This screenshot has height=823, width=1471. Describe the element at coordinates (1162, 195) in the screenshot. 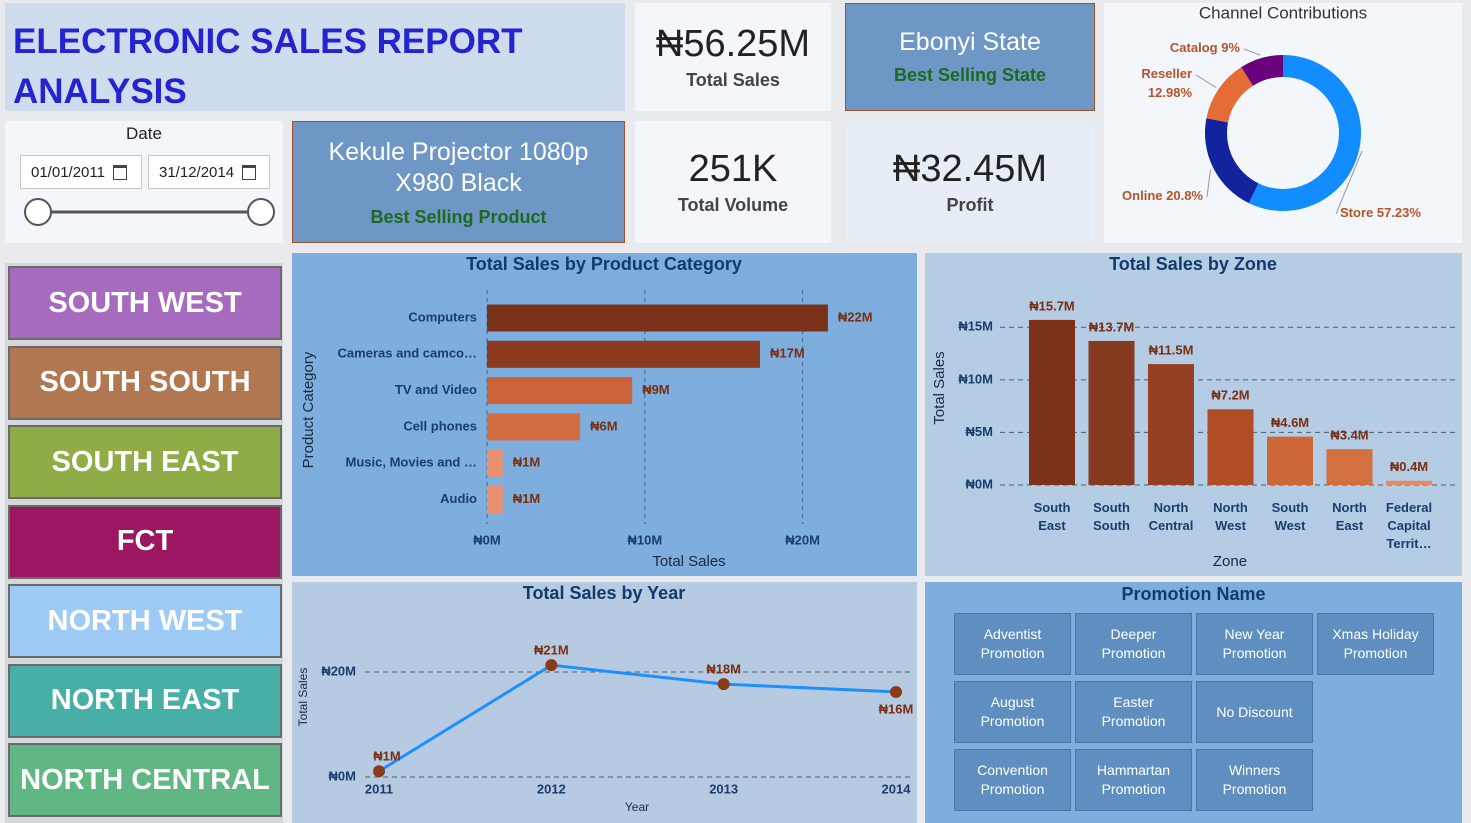

I see `slice-label: Online 20.8%` at that location.